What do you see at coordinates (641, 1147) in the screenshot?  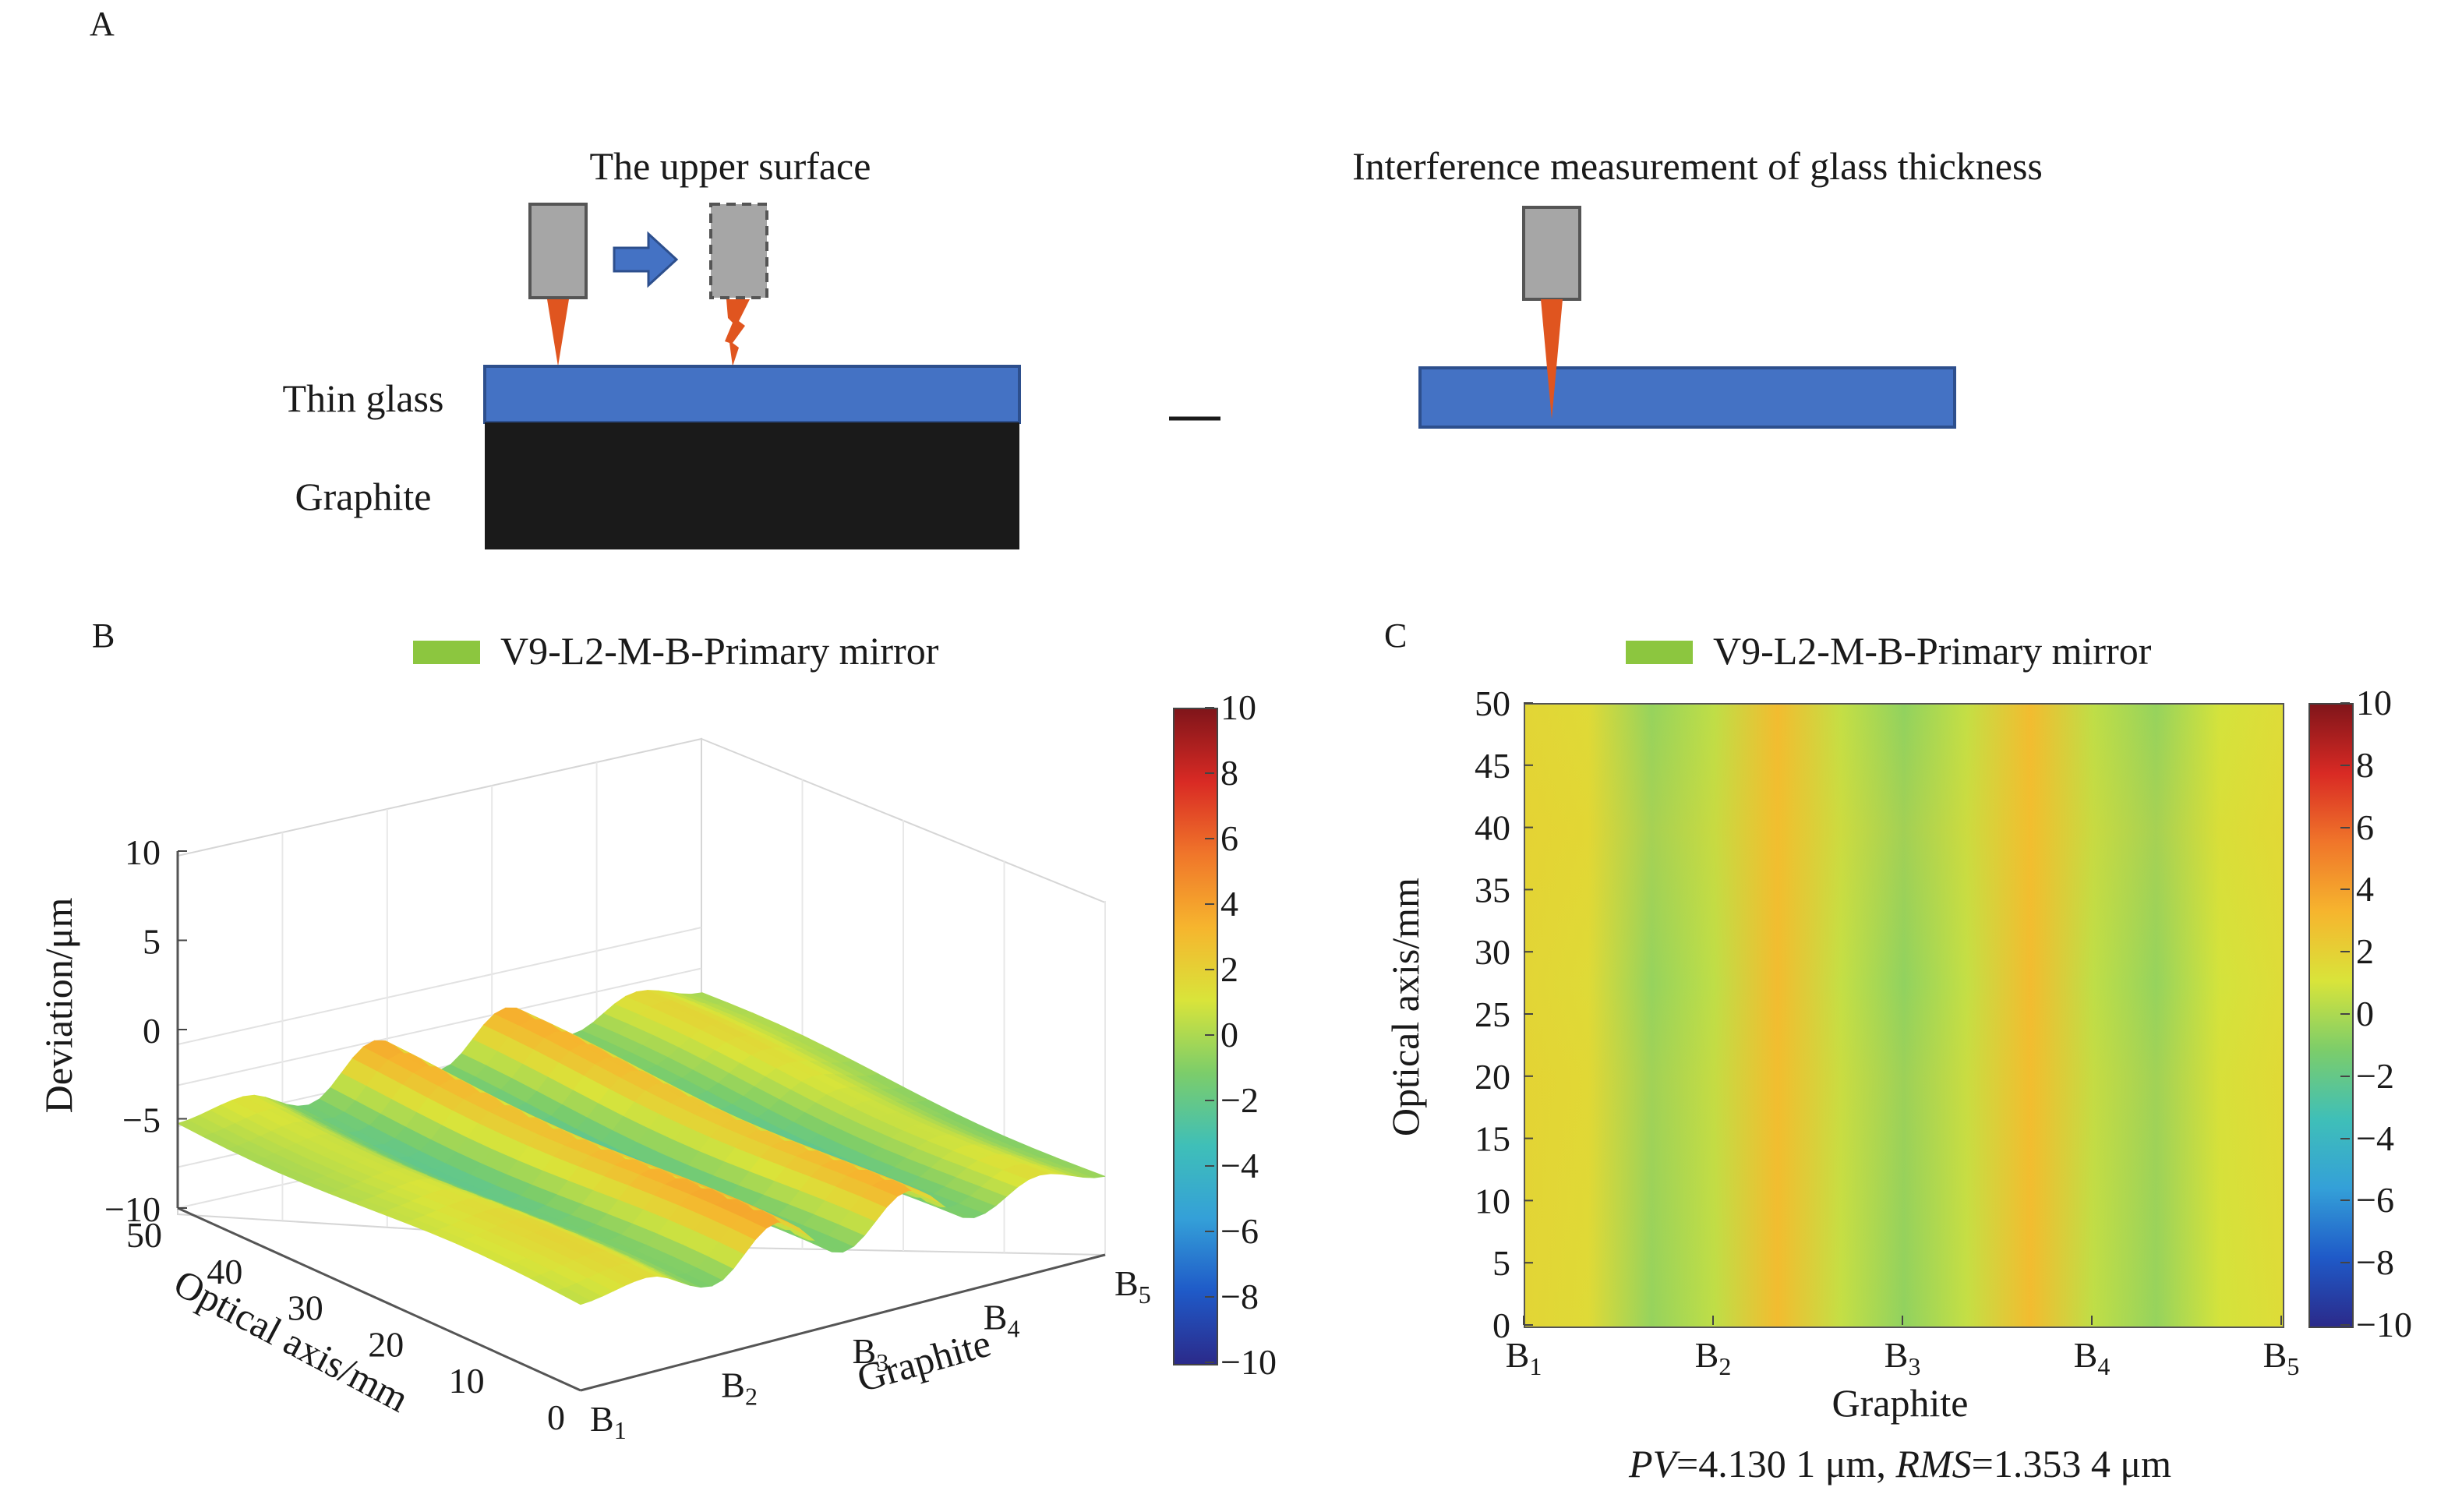 I see `surface-marks` at bounding box center [641, 1147].